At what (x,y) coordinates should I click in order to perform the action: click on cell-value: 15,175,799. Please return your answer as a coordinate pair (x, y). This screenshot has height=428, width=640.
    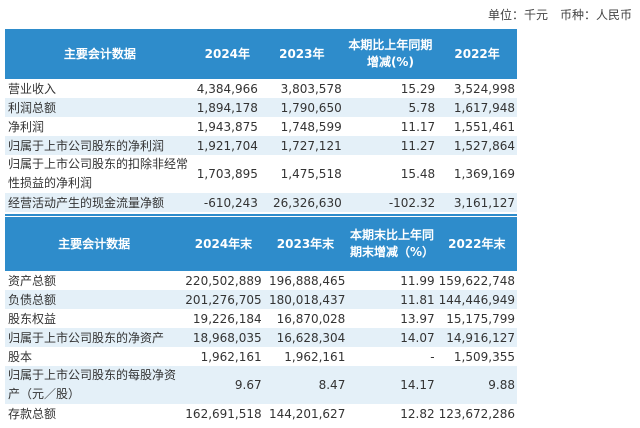
    Looking at the image, I should click on (480, 318).